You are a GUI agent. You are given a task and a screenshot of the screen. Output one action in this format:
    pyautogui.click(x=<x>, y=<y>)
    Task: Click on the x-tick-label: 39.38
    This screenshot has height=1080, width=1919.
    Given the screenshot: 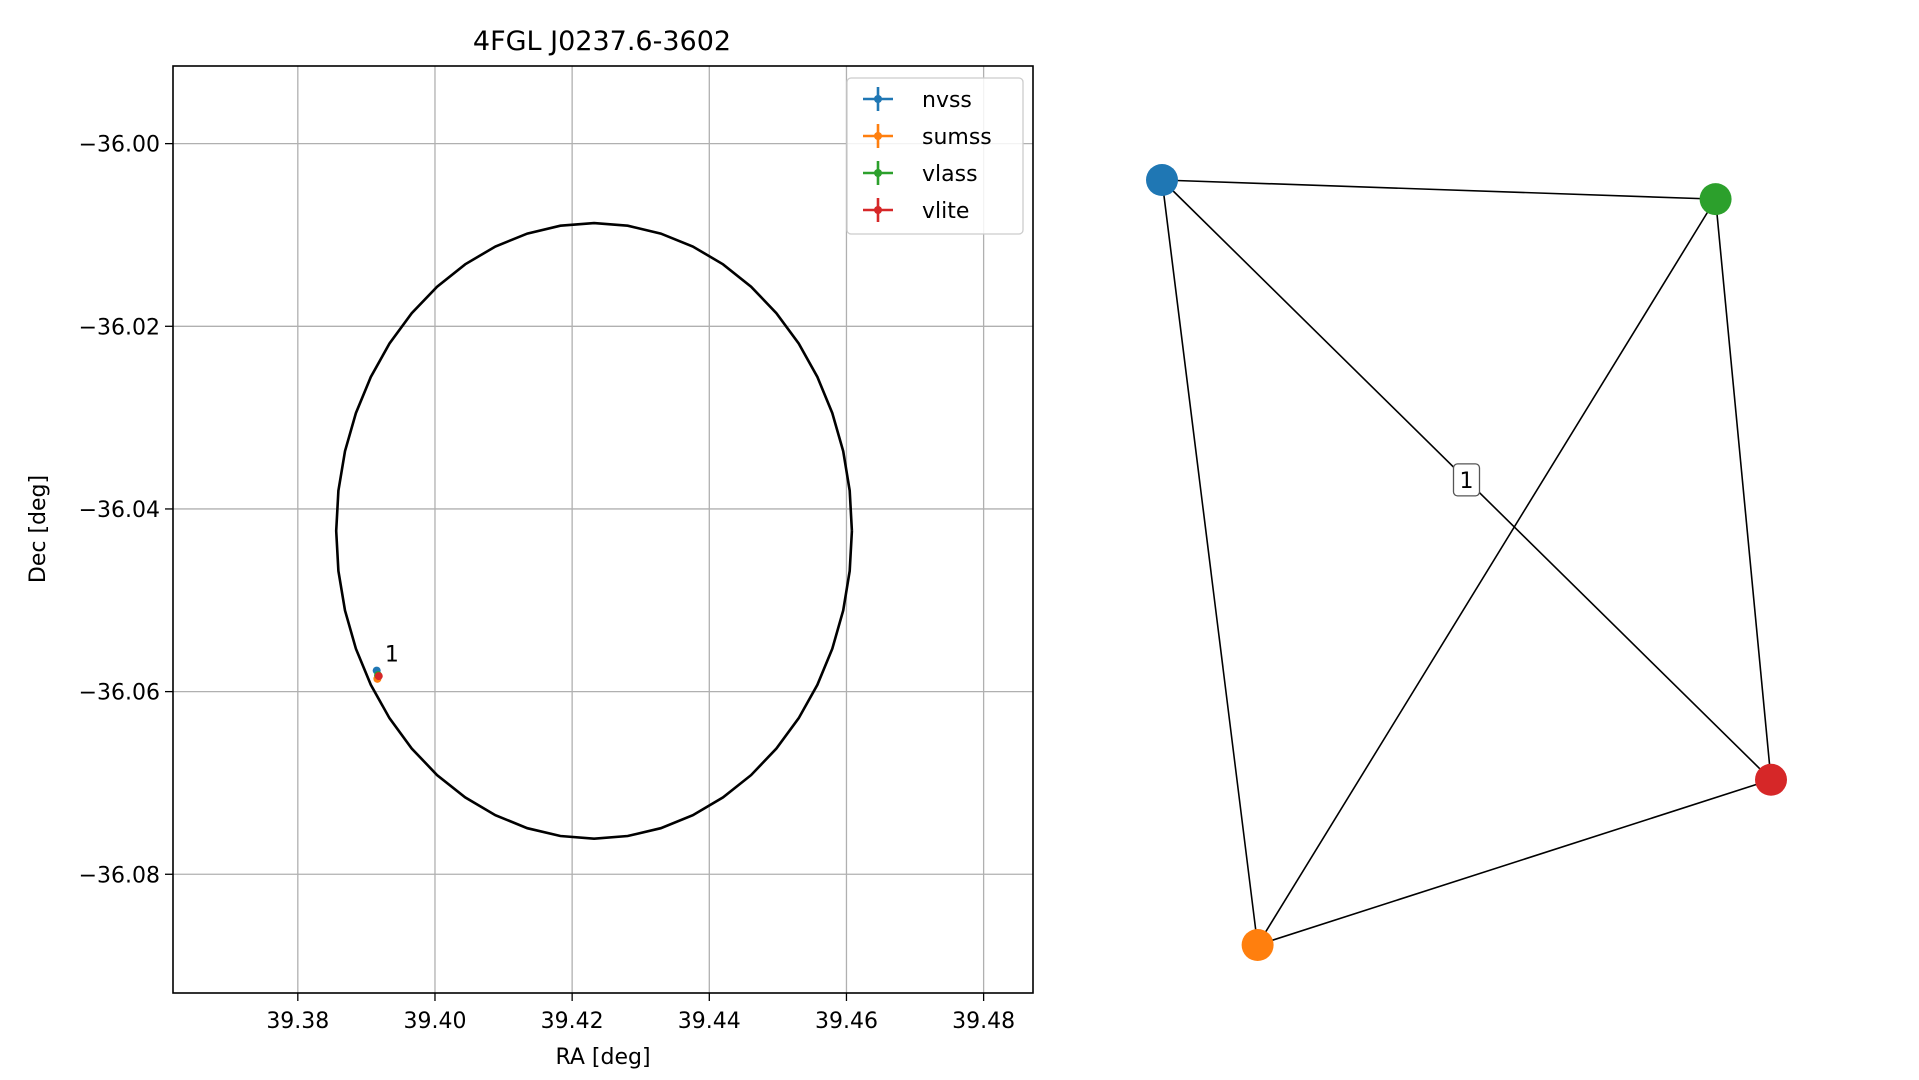 What is the action you would take?
    pyautogui.click(x=297, y=1021)
    